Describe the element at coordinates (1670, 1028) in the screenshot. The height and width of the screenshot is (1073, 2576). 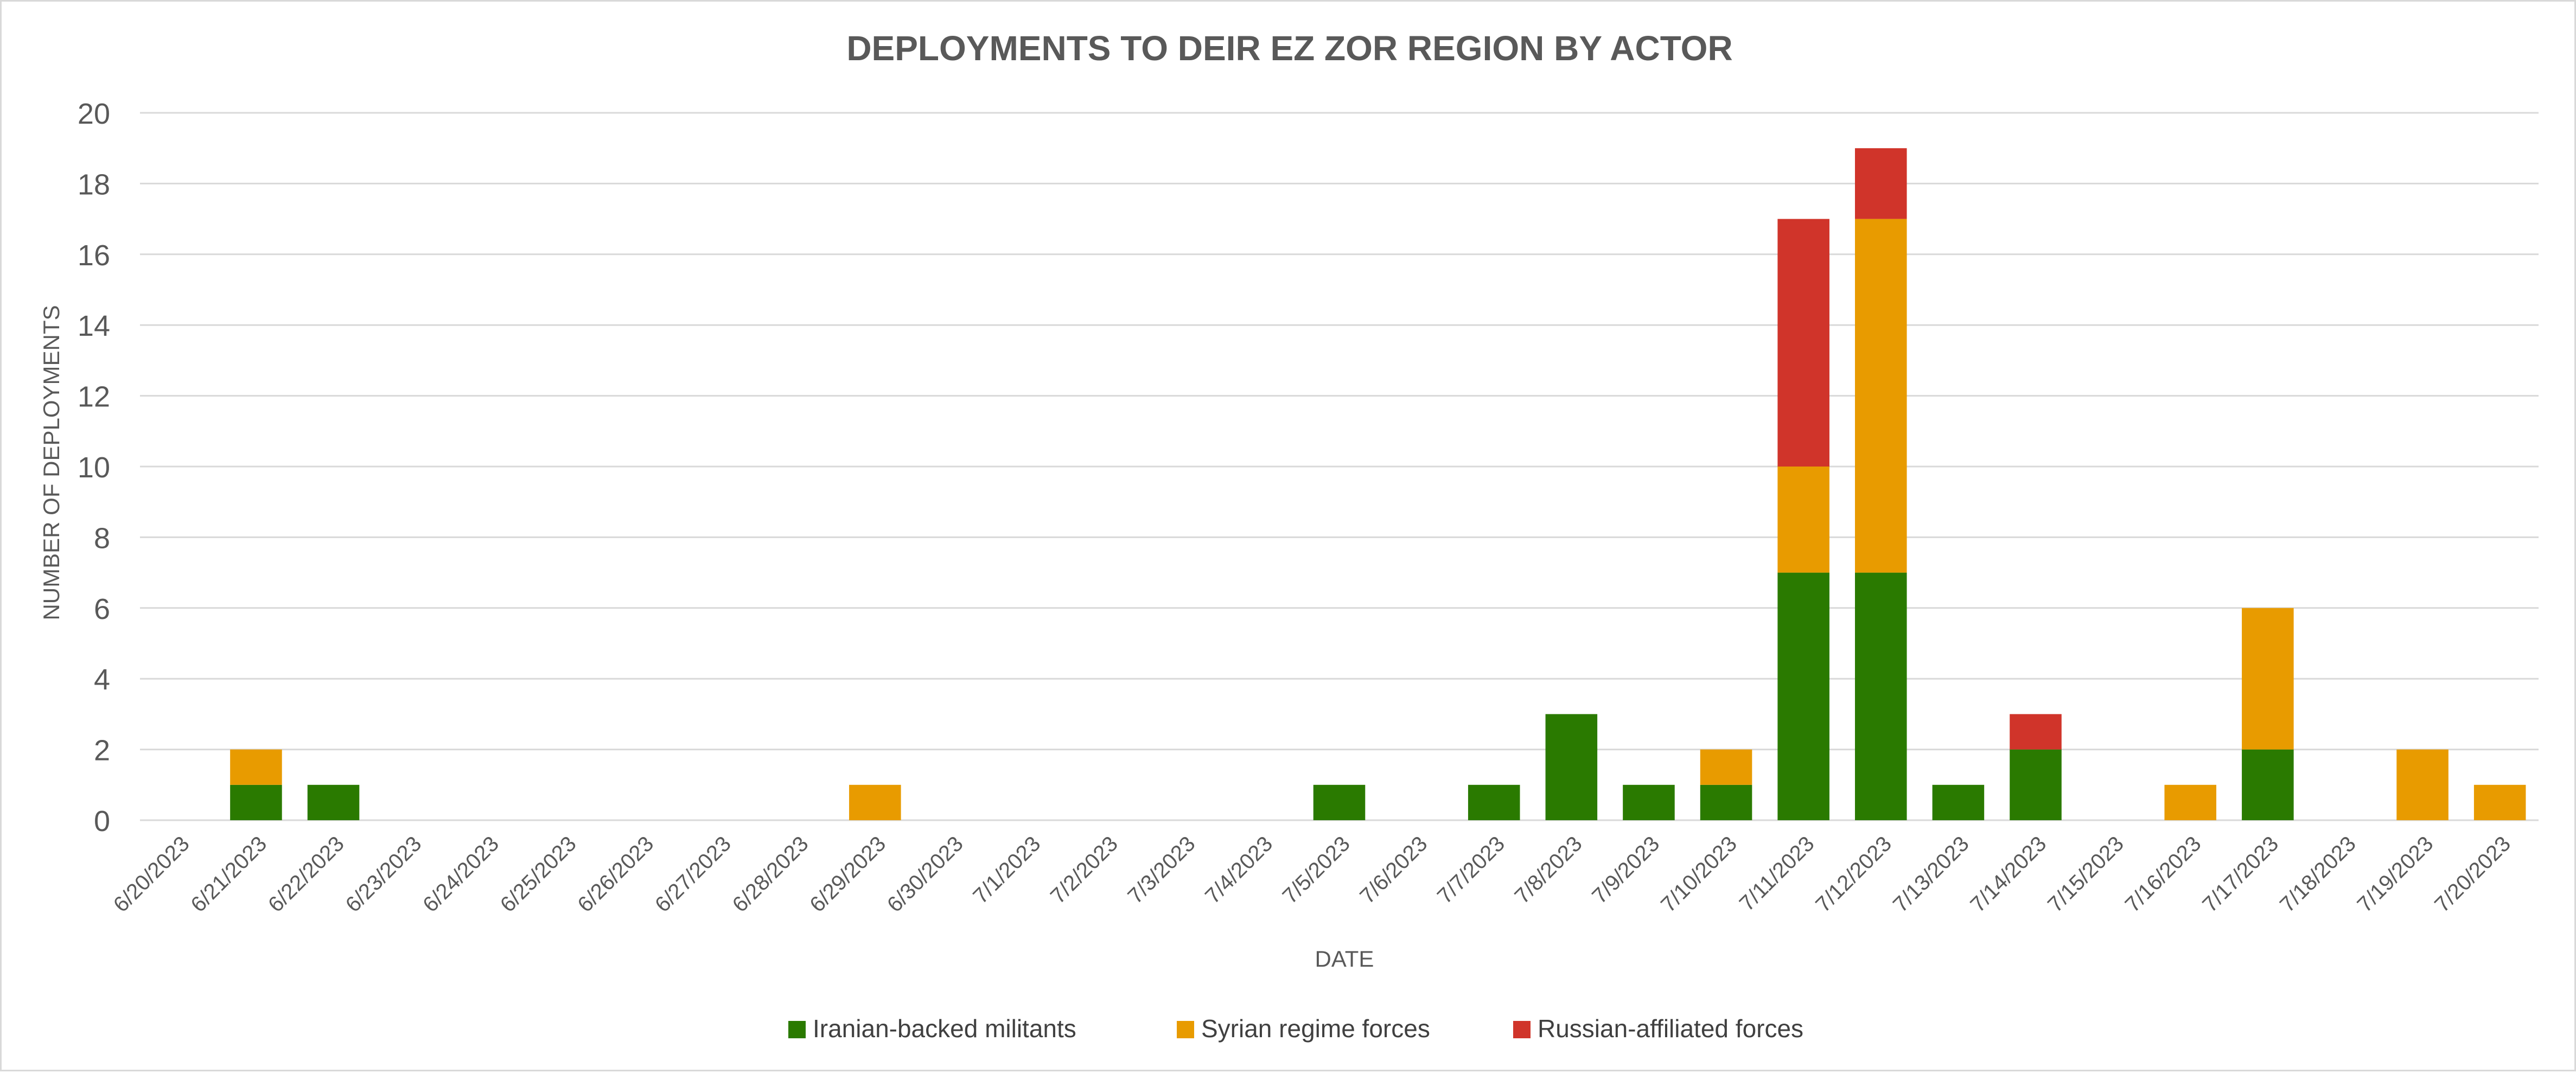
I see `legend-label: Russian-affiliated forces` at that location.